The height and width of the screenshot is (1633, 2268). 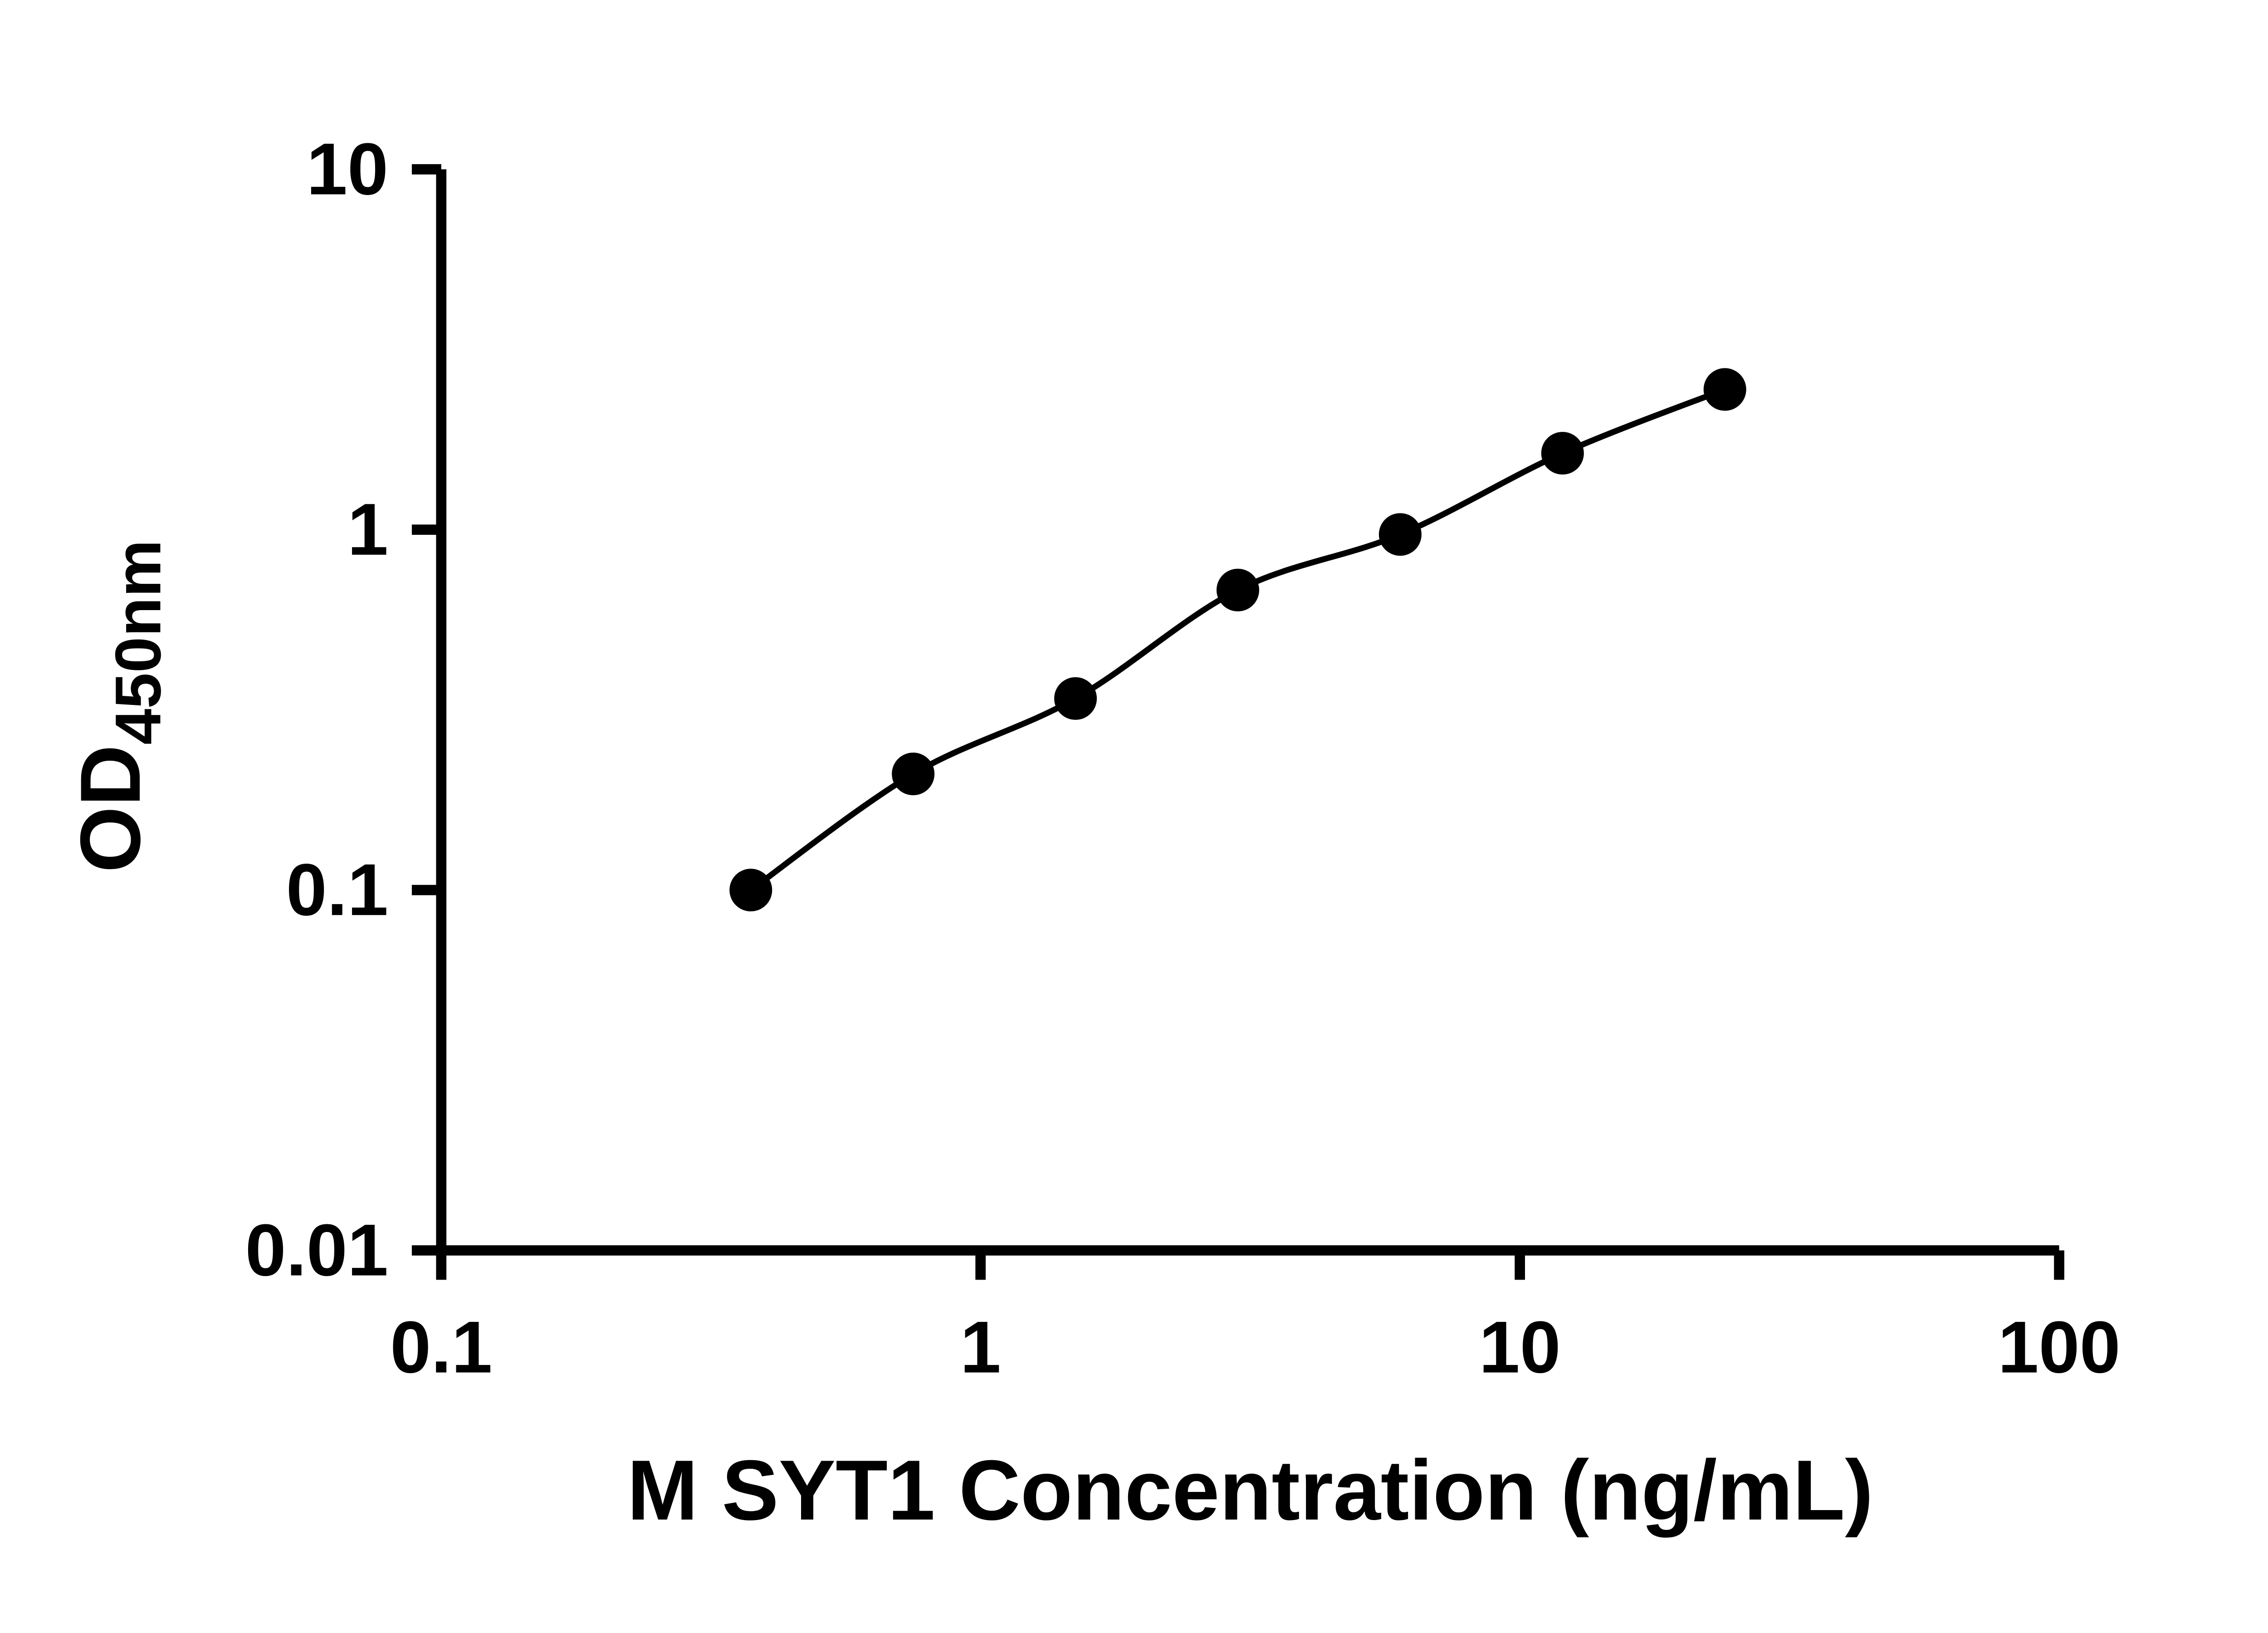 What do you see at coordinates (2059, 1347) in the screenshot?
I see `x-tick-label: 100` at bounding box center [2059, 1347].